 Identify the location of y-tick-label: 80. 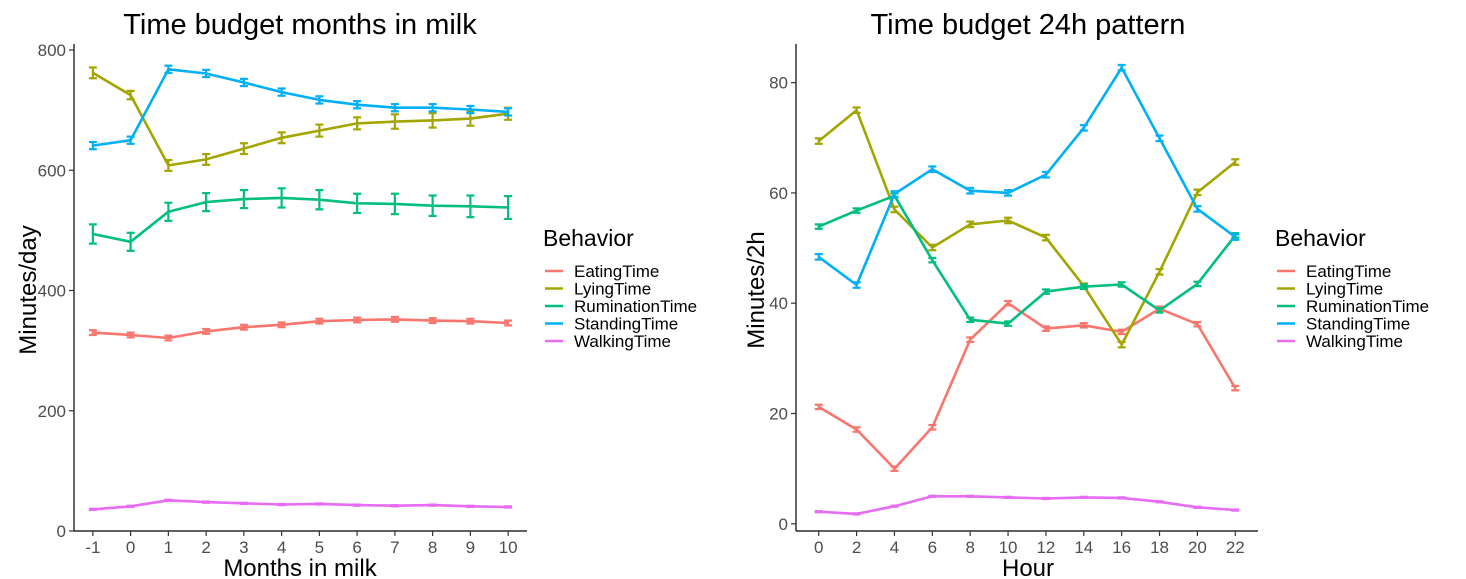
(778, 83).